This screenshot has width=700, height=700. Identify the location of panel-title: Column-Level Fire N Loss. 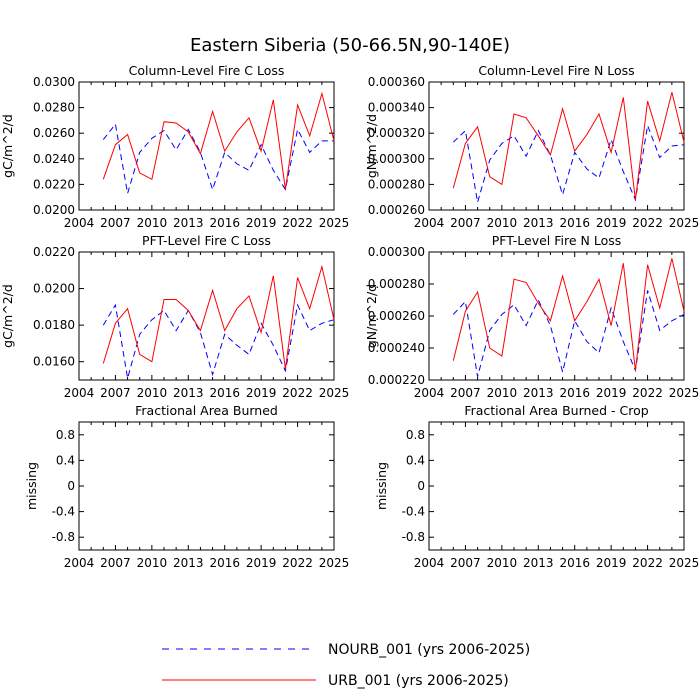
(556, 70).